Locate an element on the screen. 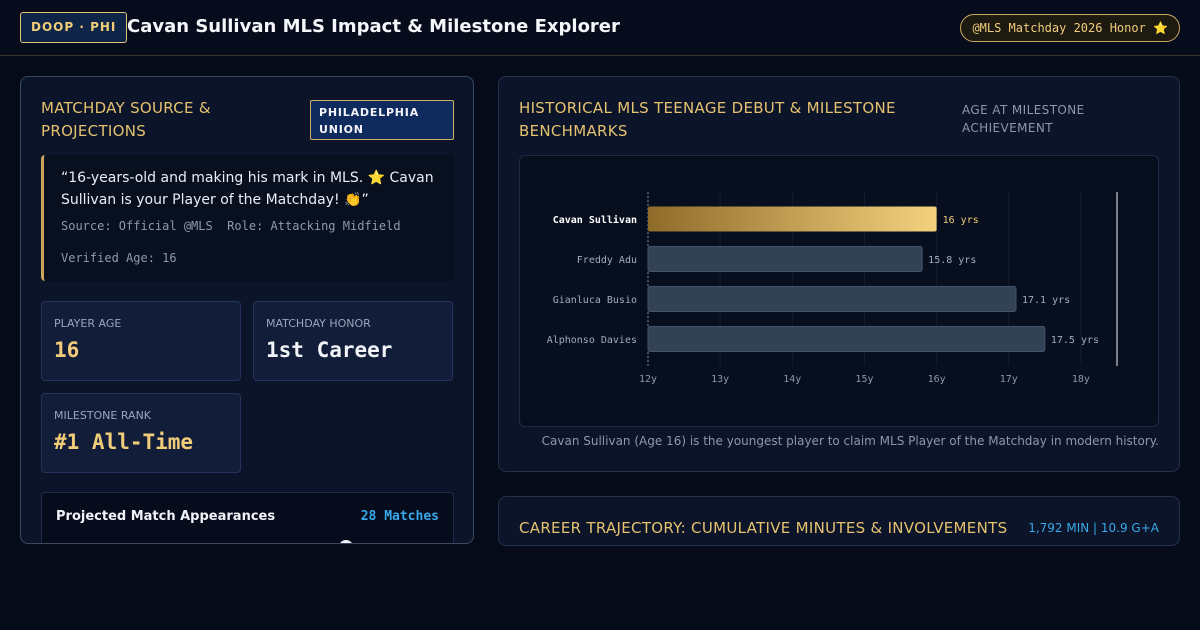  appearances-label: Projected Match Appearances is located at coordinates (166, 516).